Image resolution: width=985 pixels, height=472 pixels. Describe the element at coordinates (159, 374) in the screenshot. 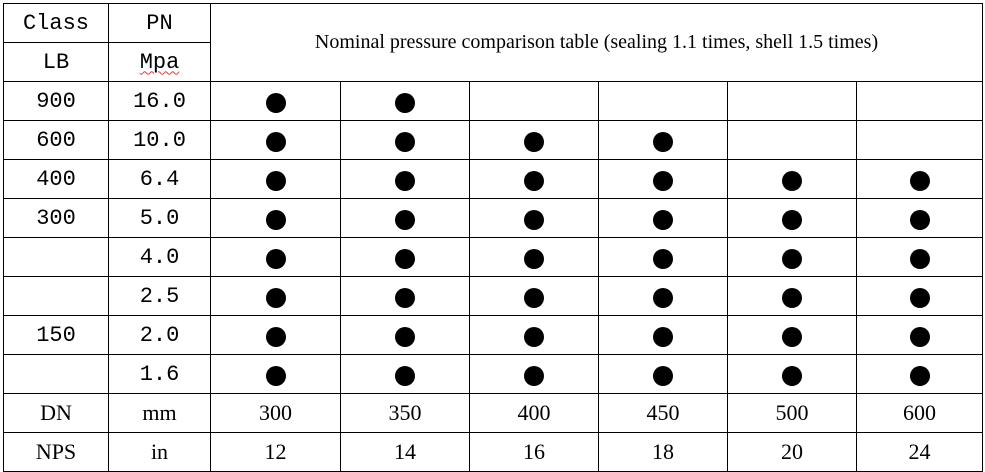

I see `pn-cell: 1.6` at that location.